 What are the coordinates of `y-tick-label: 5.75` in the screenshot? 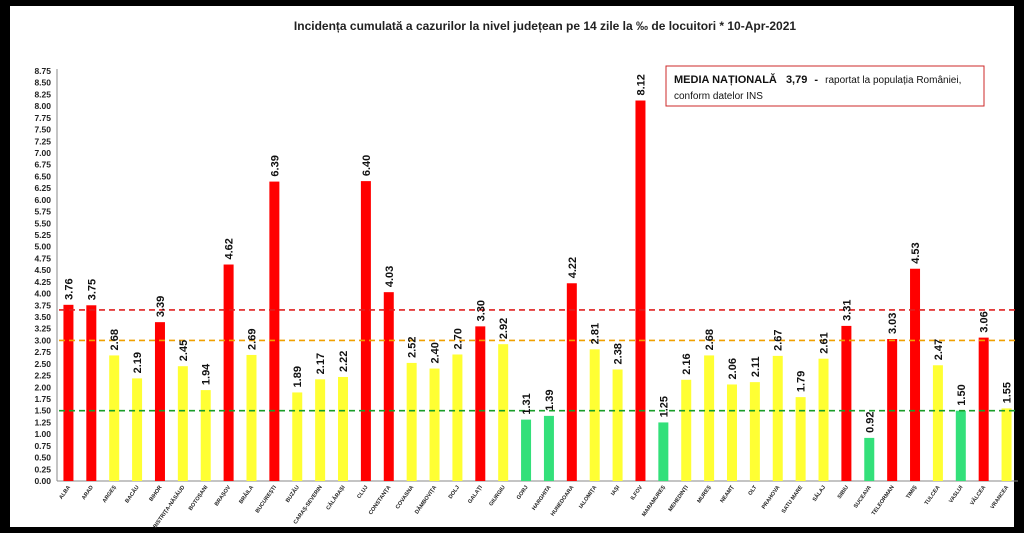 It's located at (42, 212).